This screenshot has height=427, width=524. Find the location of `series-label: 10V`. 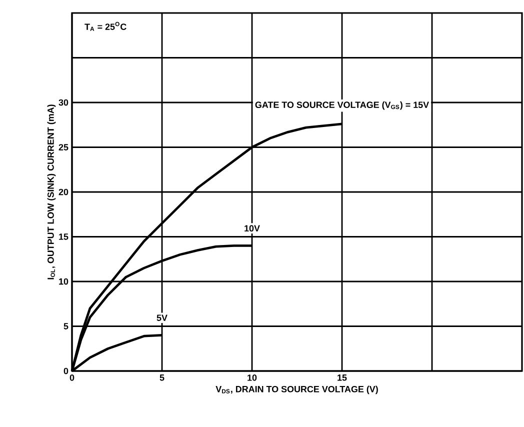

series-label: 10V is located at coordinates (252, 228).